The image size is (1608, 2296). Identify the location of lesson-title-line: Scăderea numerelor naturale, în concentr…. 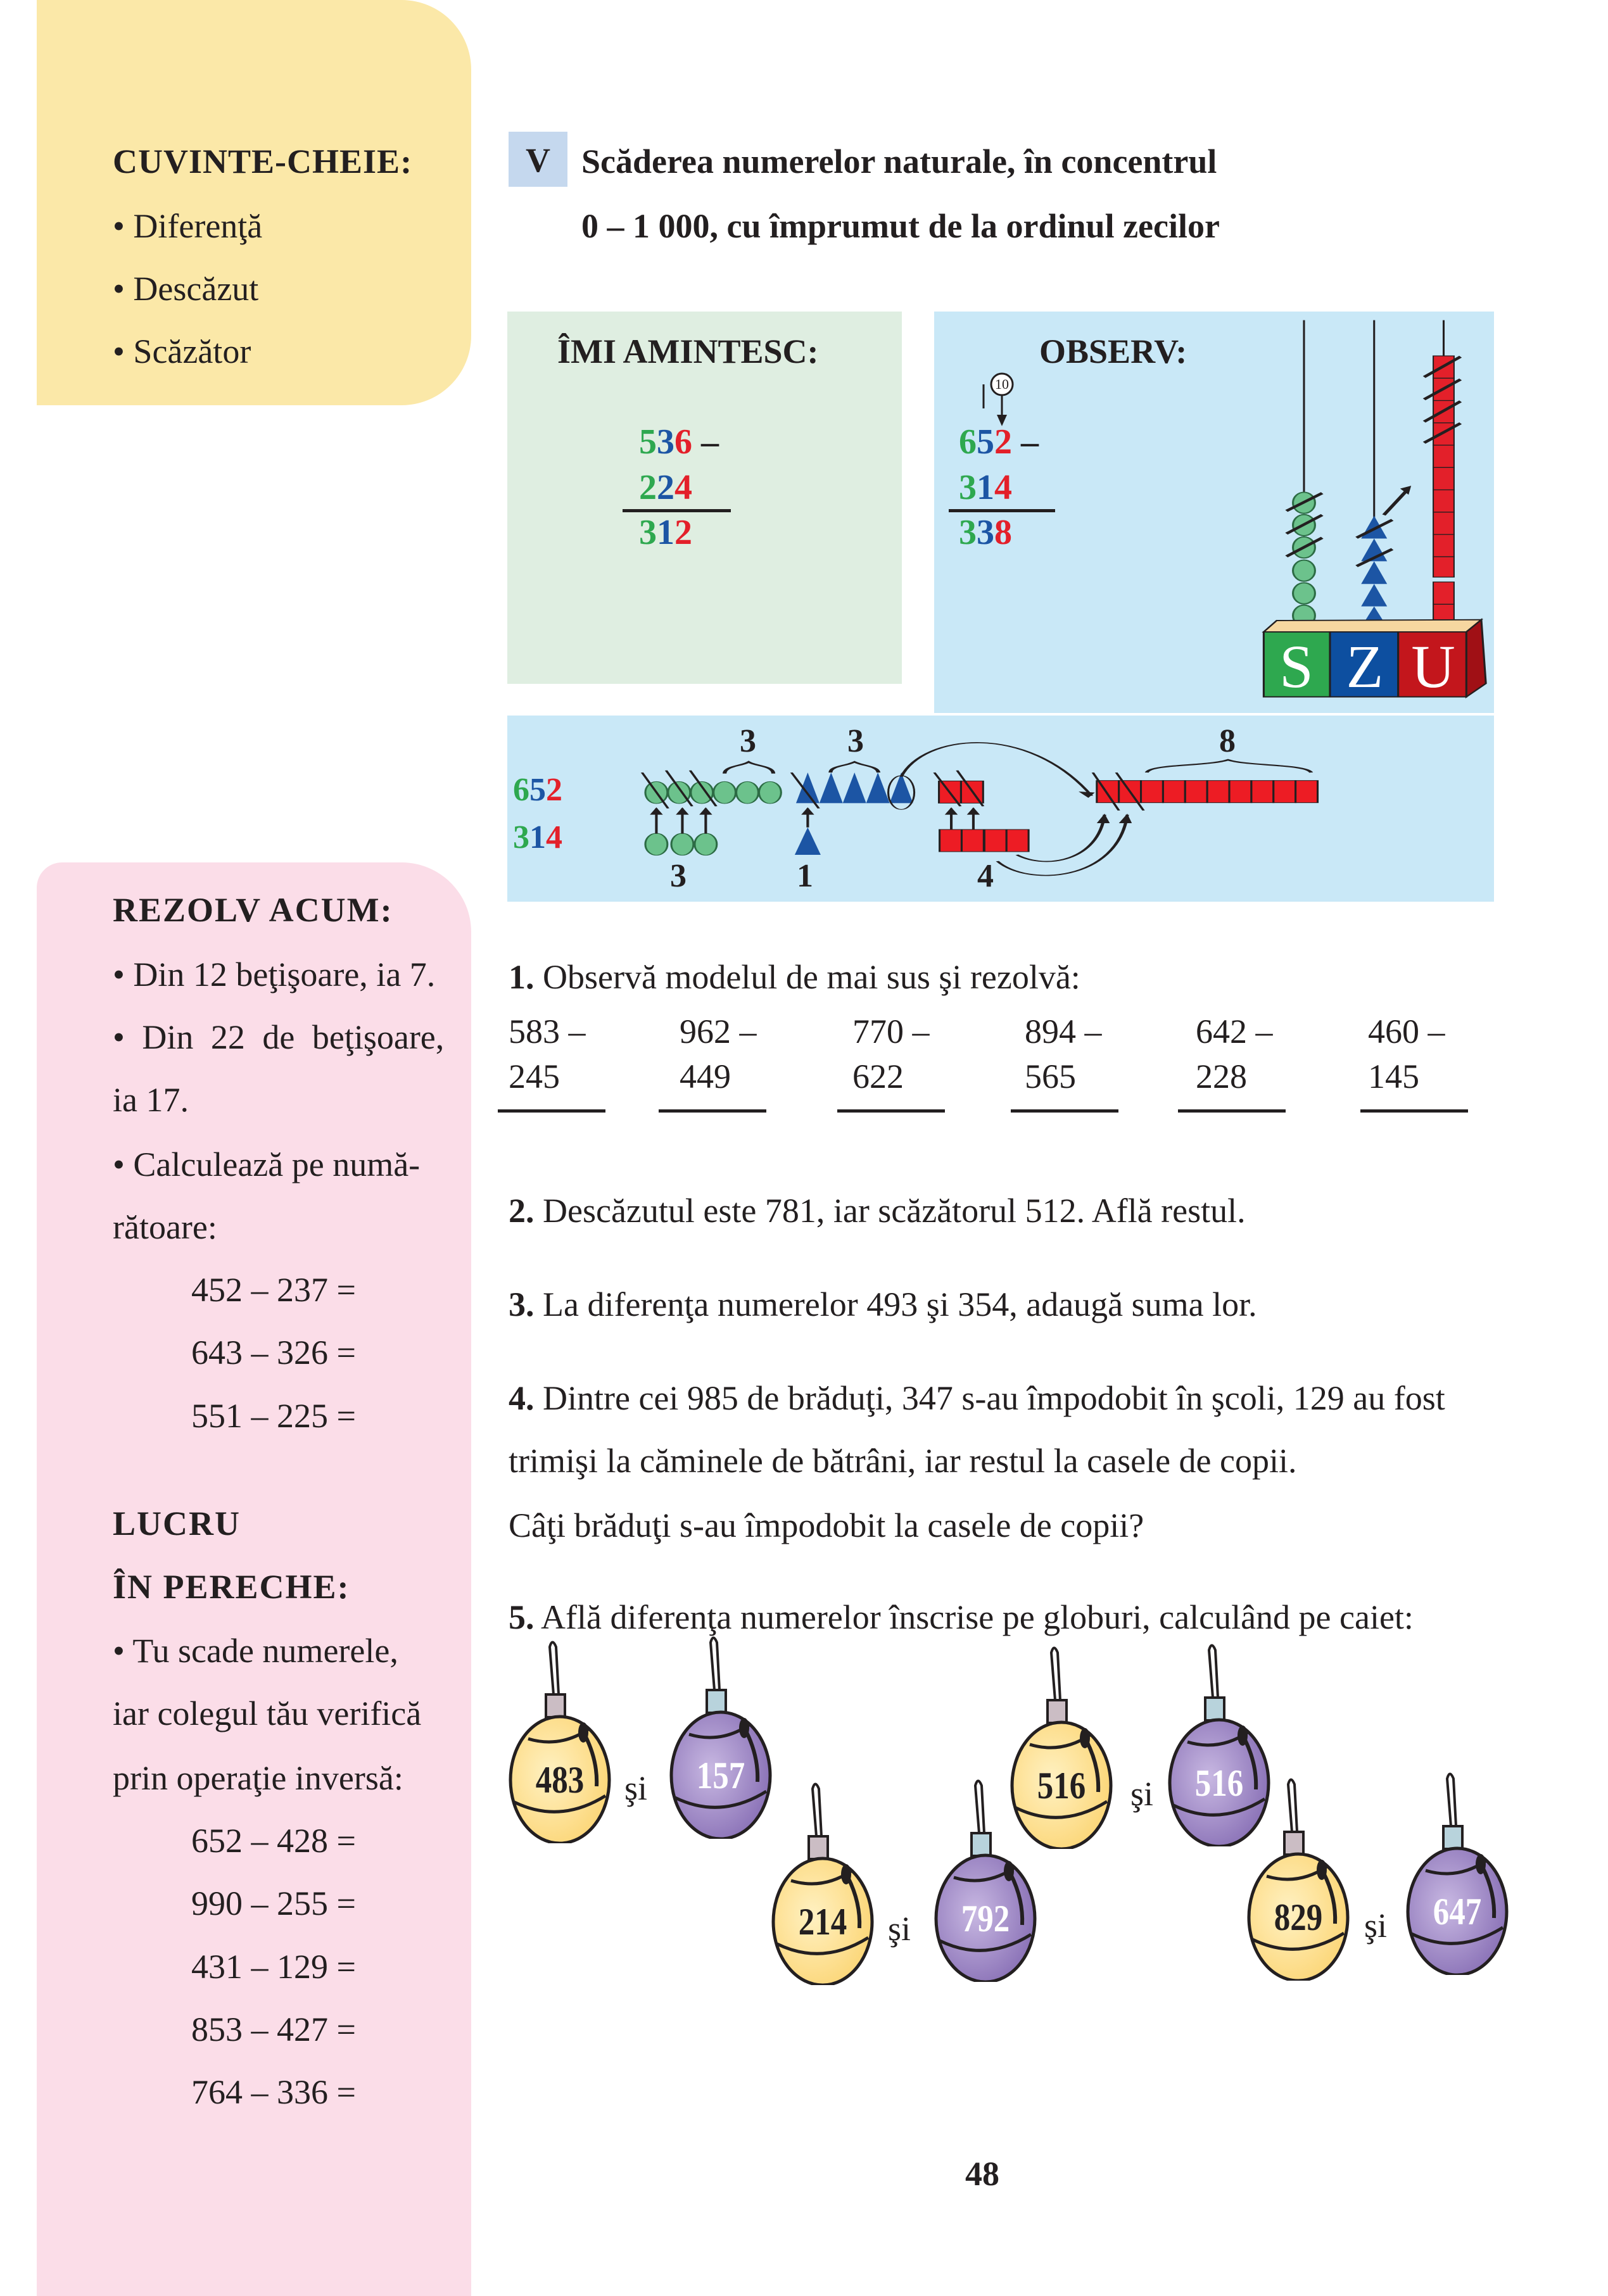
(899, 161).